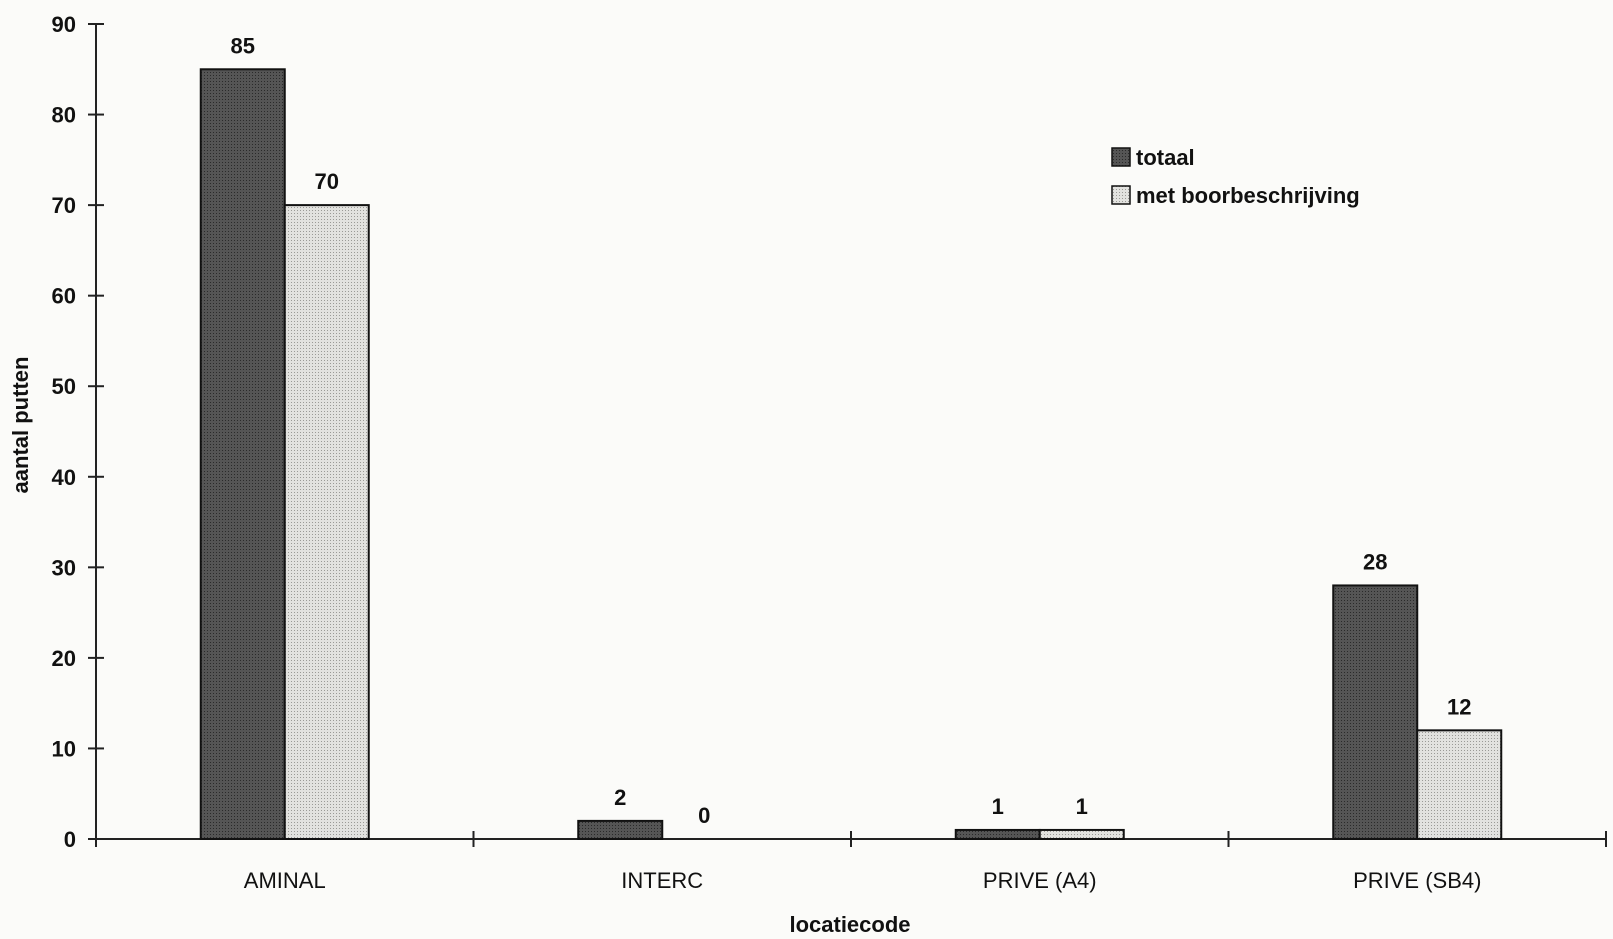 This screenshot has height=939, width=1613. What do you see at coordinates (64, 477) in the screenshot?
I see `y-tick-label: 40` at bounding box center [64, 477].